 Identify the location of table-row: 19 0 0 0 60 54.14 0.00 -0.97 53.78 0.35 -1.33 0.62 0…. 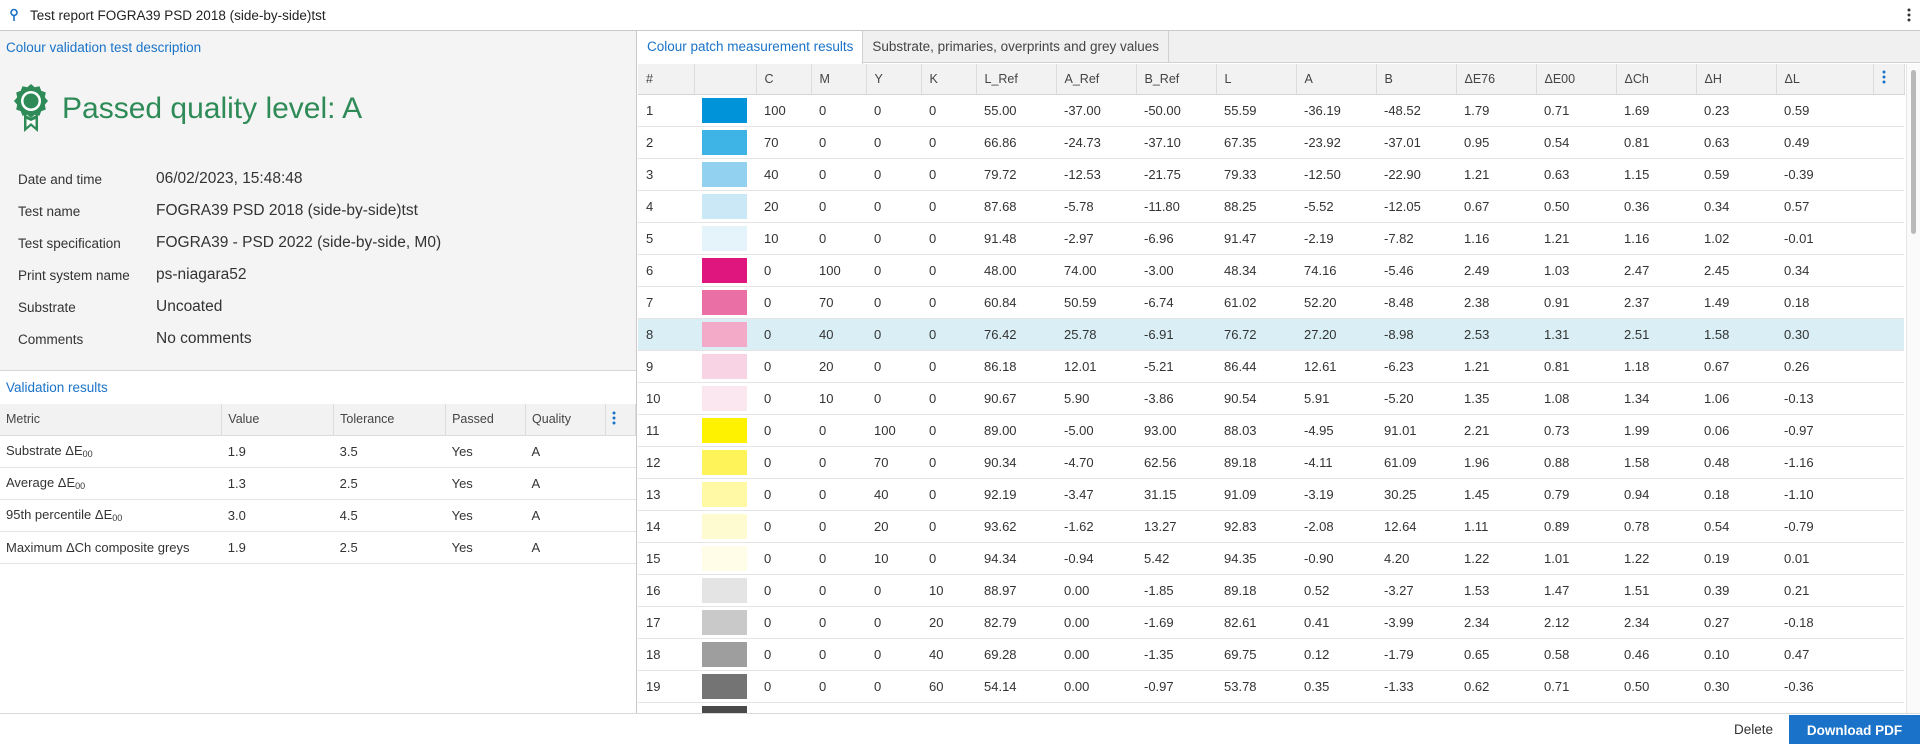
(1271, 686).